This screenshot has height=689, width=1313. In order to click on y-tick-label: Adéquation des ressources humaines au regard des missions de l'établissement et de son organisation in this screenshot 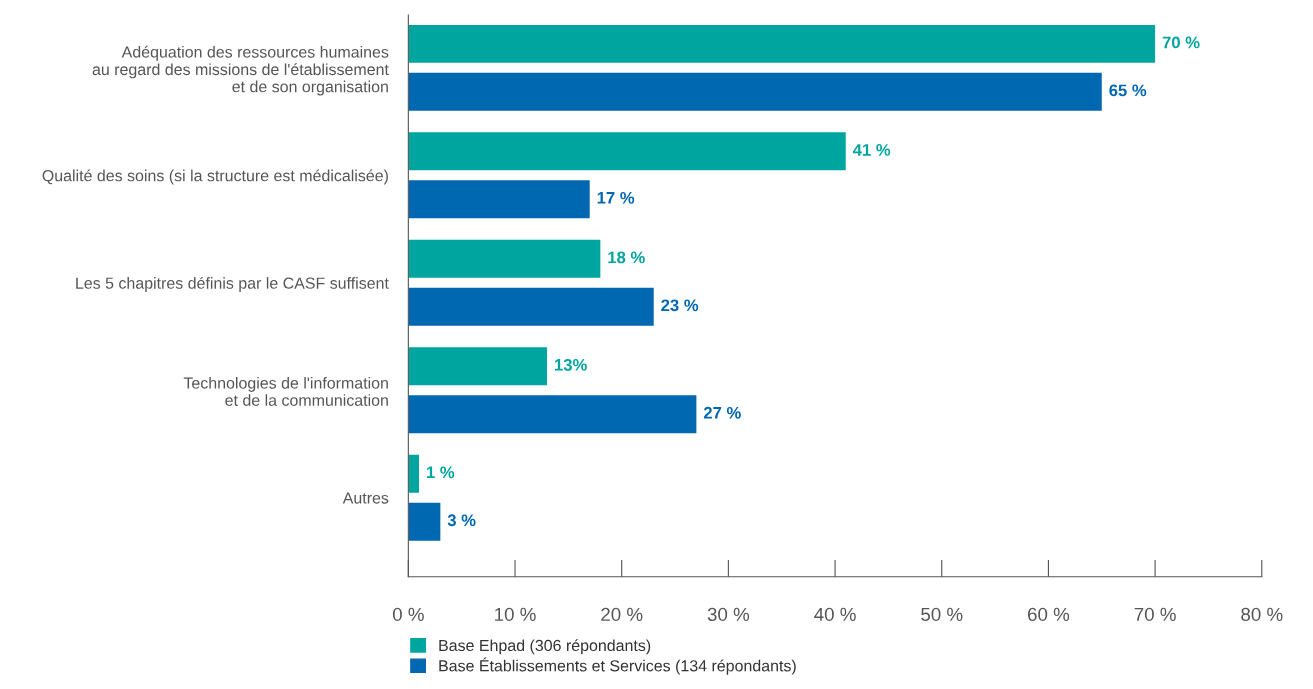, I will do `click(240, 70)`.